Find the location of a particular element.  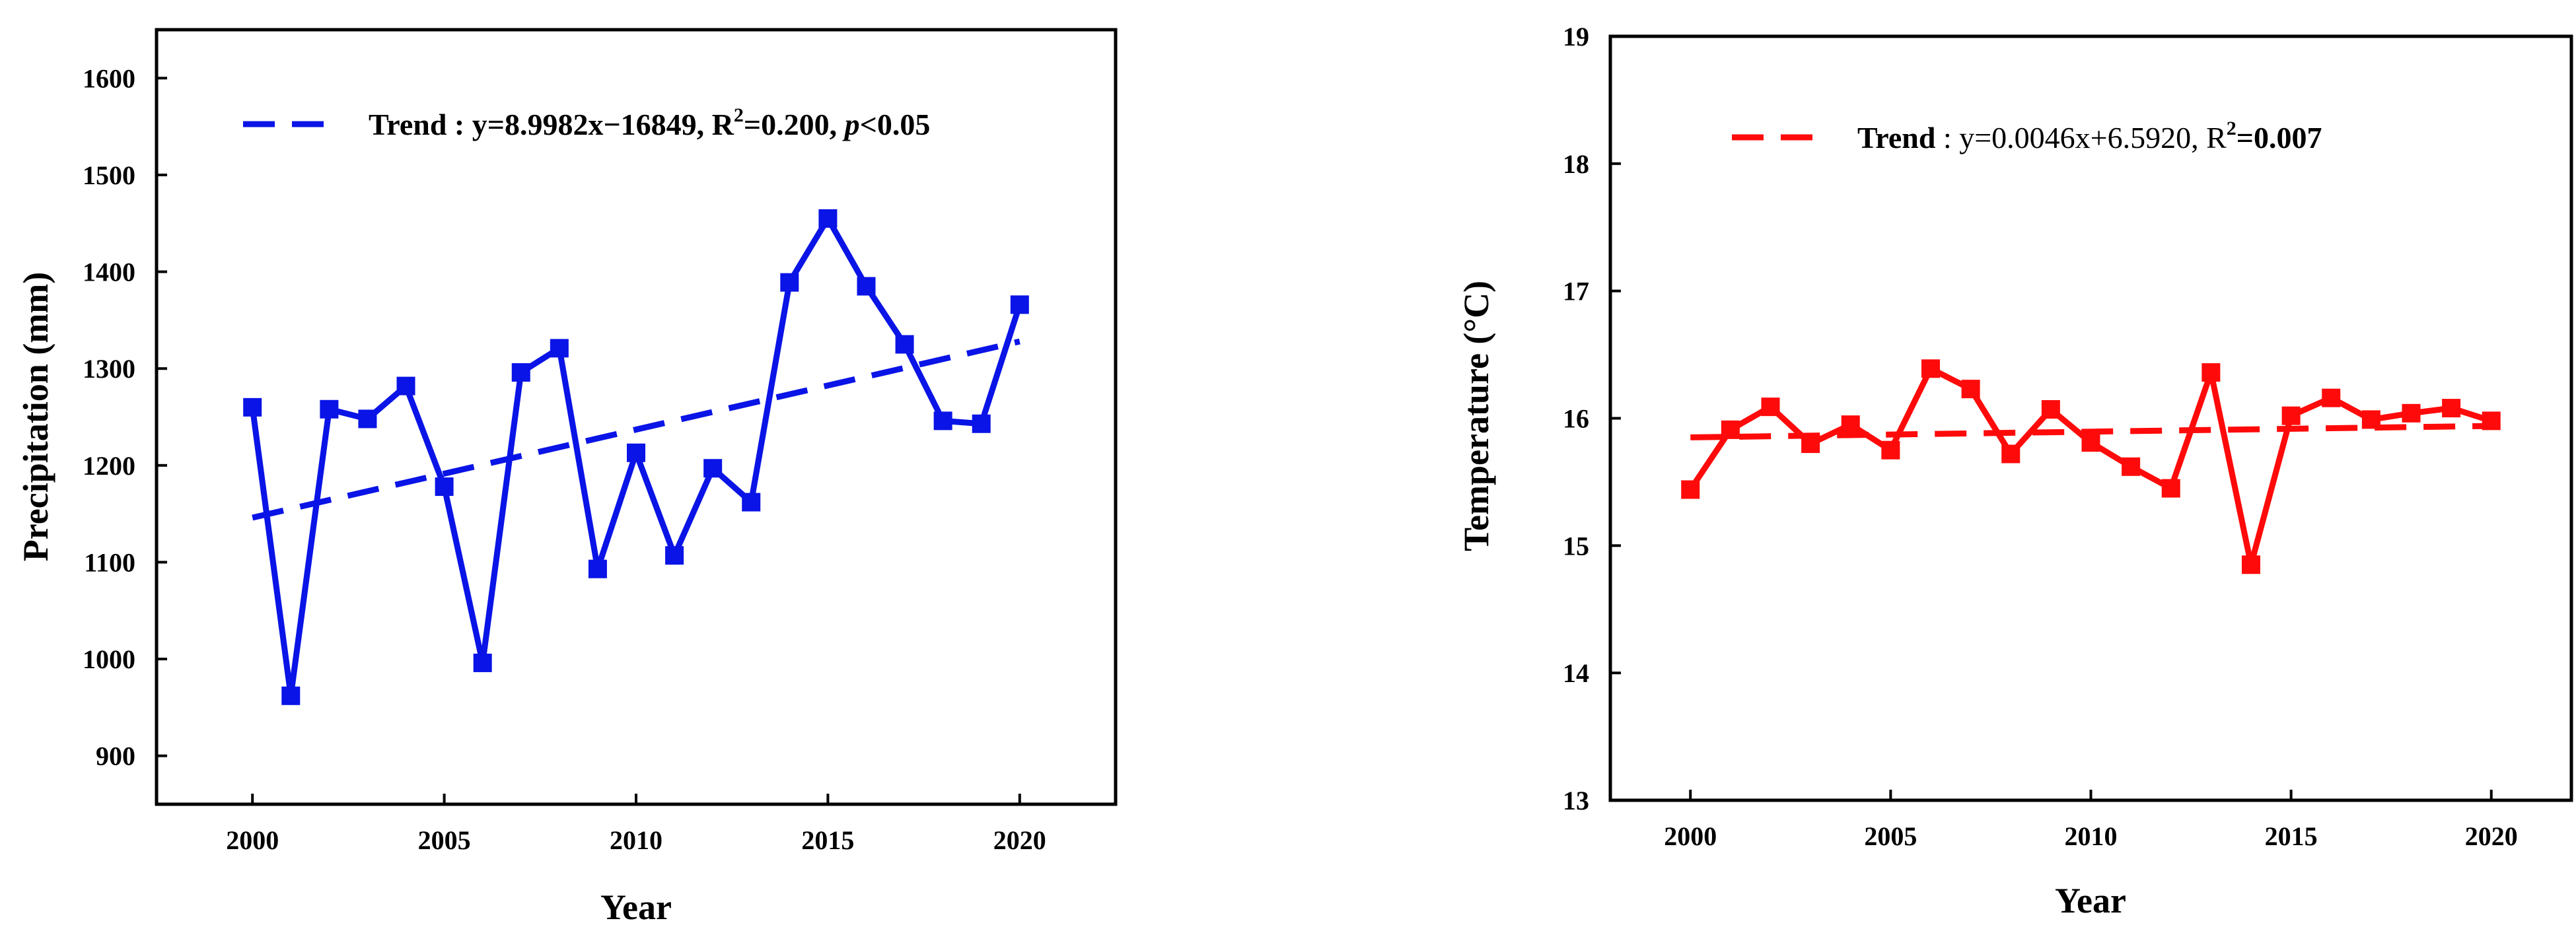

y-tick-label: 1100 is located at coordinates (110, 562).